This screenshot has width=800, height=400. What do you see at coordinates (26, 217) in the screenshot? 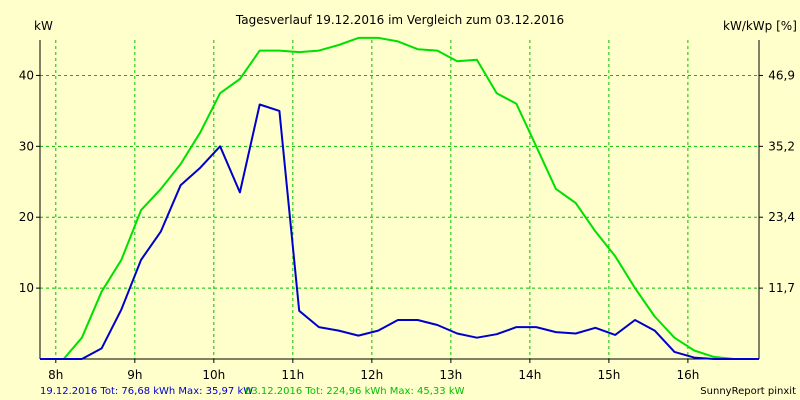
I see `y-tick-label-left: 20` at bounding box center [26, 217].